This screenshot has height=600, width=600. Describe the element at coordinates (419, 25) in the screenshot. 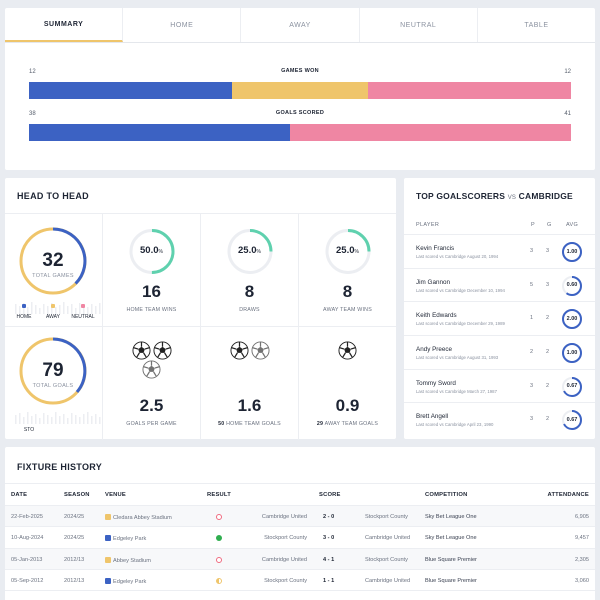

I see `tab-neutral: NEUTRAL` at that location.